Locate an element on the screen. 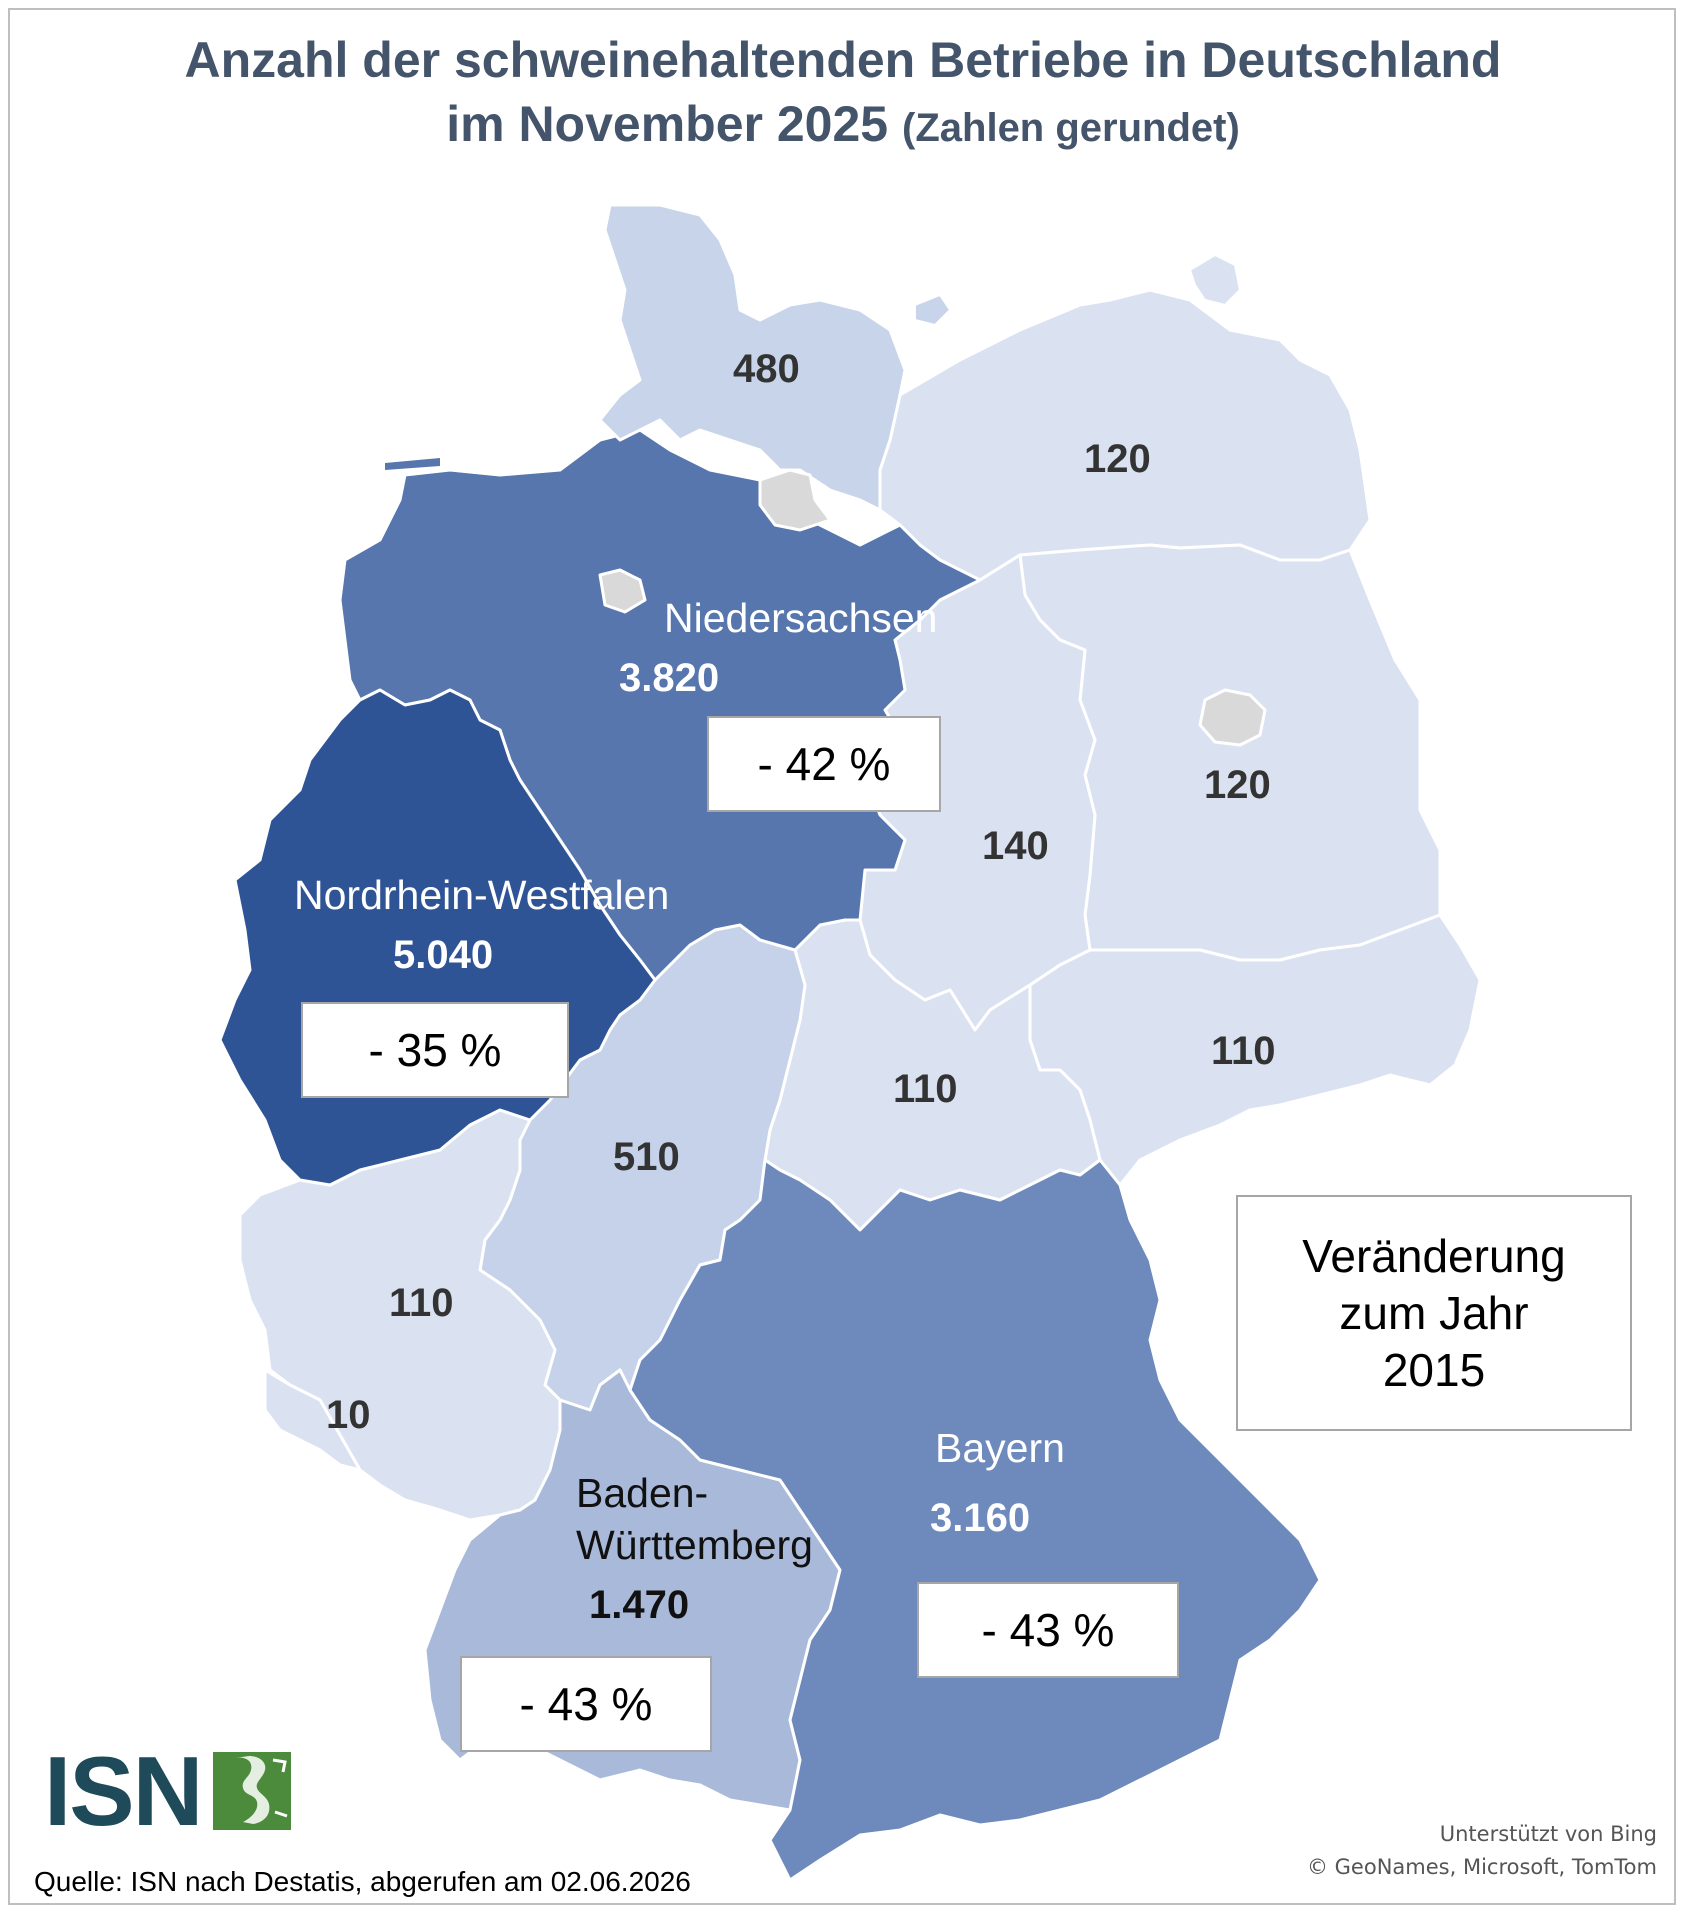 This screenshot has height=1913, width=1686. pig-silhouette-icon is located at coordinates (252, 1791).